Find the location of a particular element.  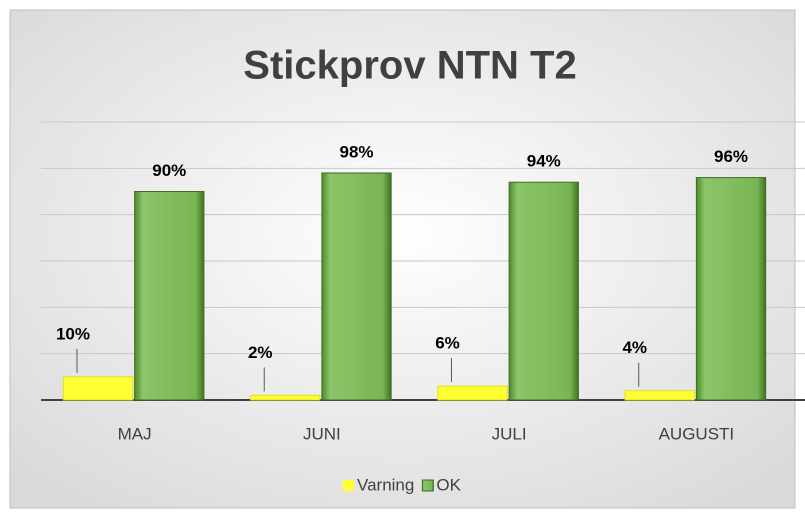

data-label: 90% is located at coordinates (169, 170).